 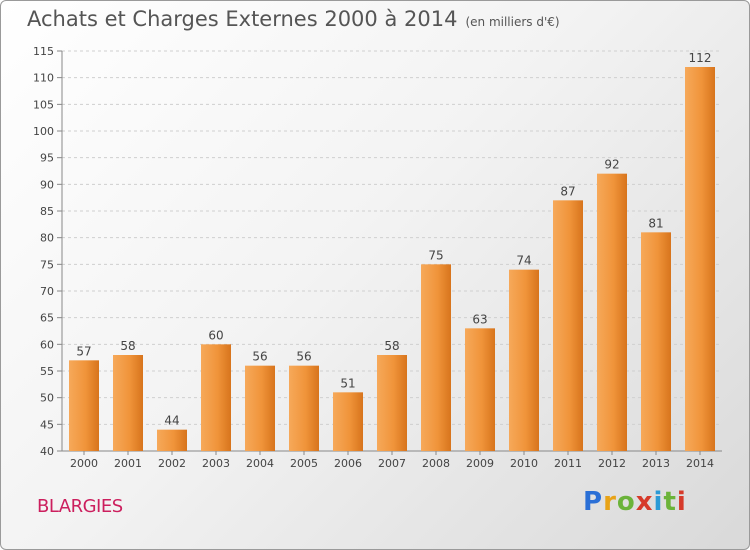 I want to click on x-tick-label: 2003, so click(x=216, y=463).